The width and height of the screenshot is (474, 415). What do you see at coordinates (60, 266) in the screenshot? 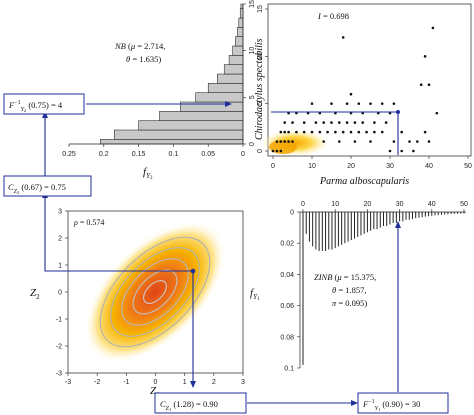
I see `copula-y-tick-label: 1` at bounding box center [60, 266].